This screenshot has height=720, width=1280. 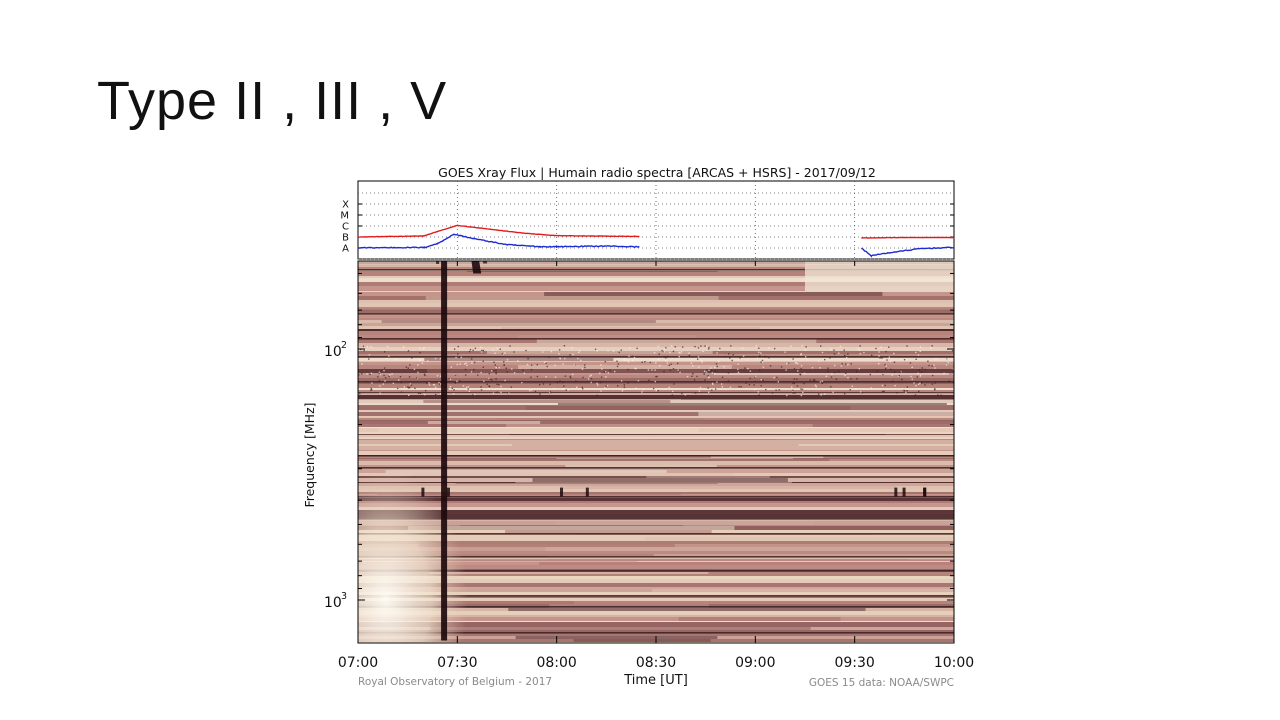 What do you see at coordinates (556, 663) in the screenshot?
I see `x-tick-label: 08:00` at bounding box center [556, 663].